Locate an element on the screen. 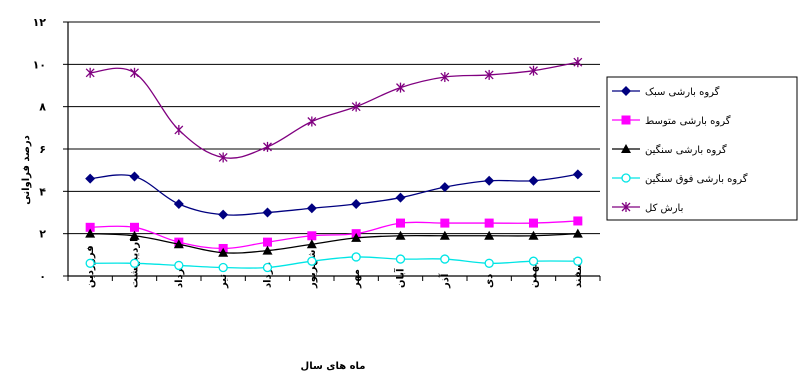  legend-label: گروه بارشی سبک is located at coordinates (682, 92).